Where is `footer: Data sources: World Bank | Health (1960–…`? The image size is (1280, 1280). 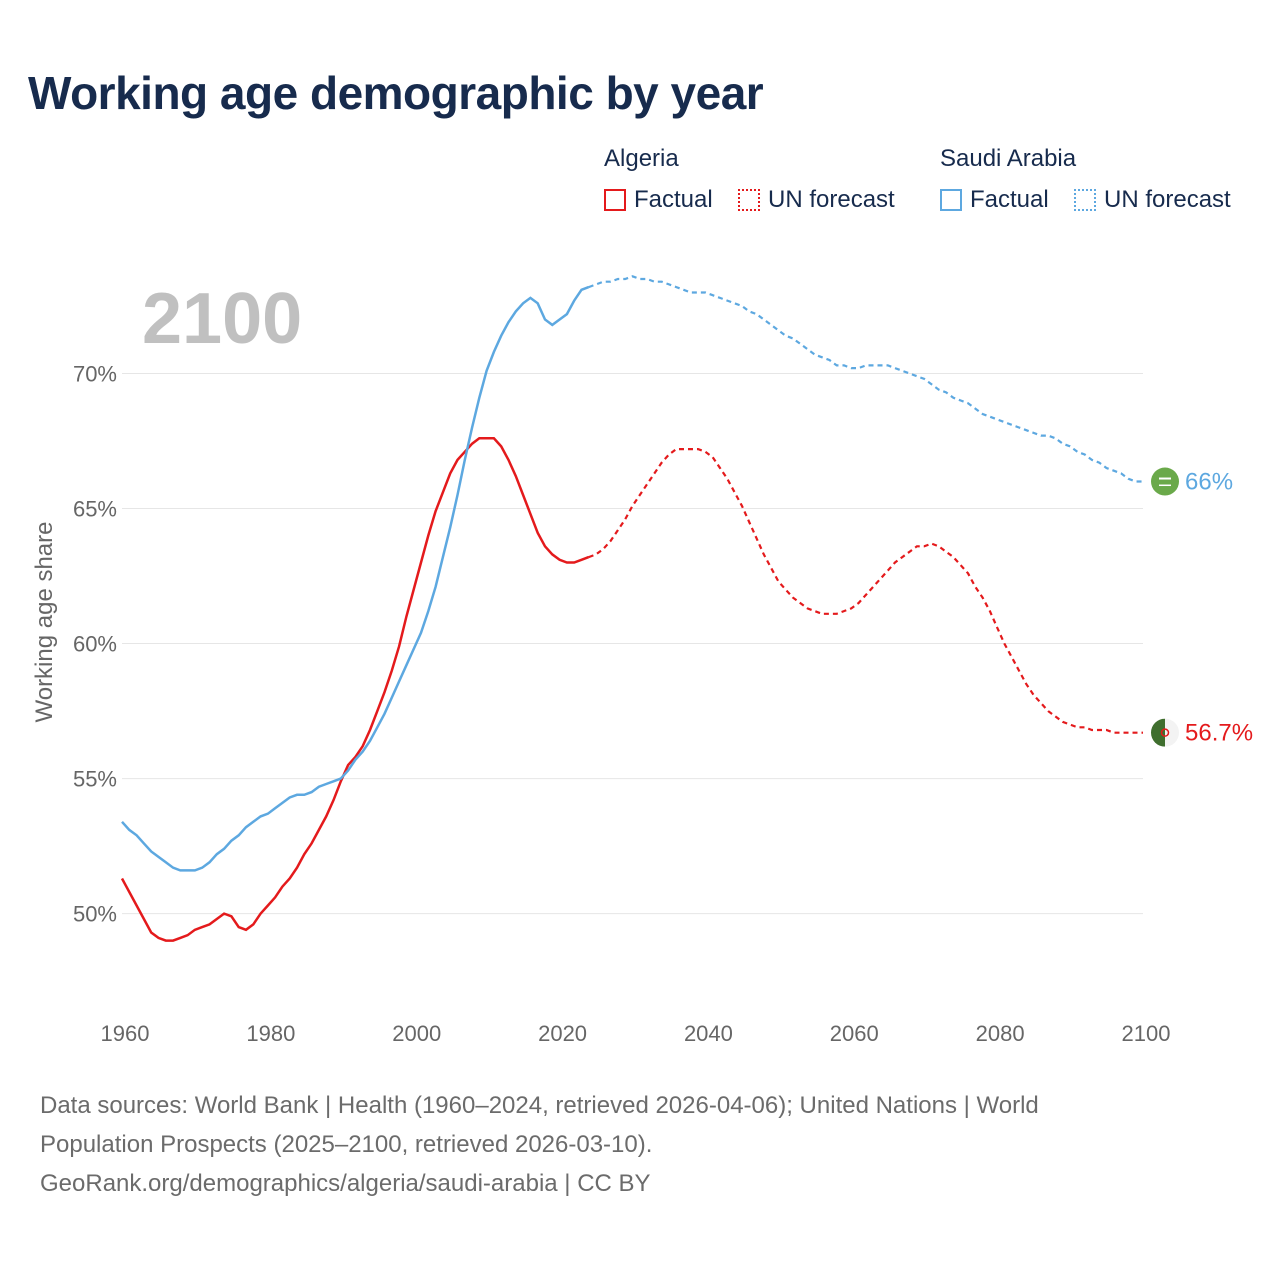
footer: Data sources: World Bank | Health (1960–… is located at coordinates (630, 1144).